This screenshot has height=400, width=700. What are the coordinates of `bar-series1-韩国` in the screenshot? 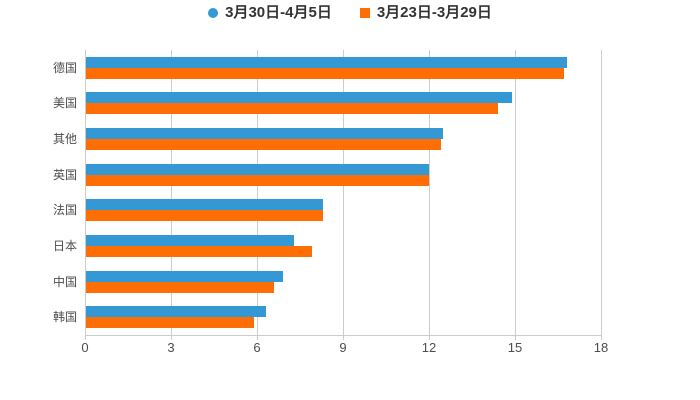 It's located at (170, 323).